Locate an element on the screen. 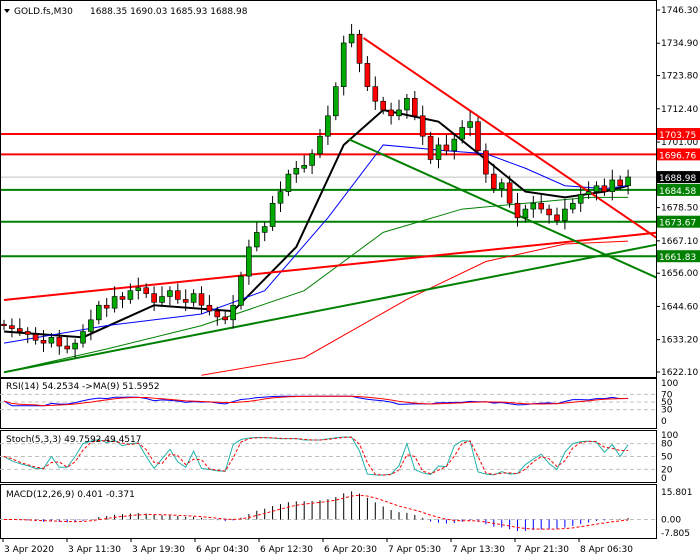 The width and height of the screenshot is (700, 560). chart-title: GOLD.fs,M30 is located at coordinates (43, 12).